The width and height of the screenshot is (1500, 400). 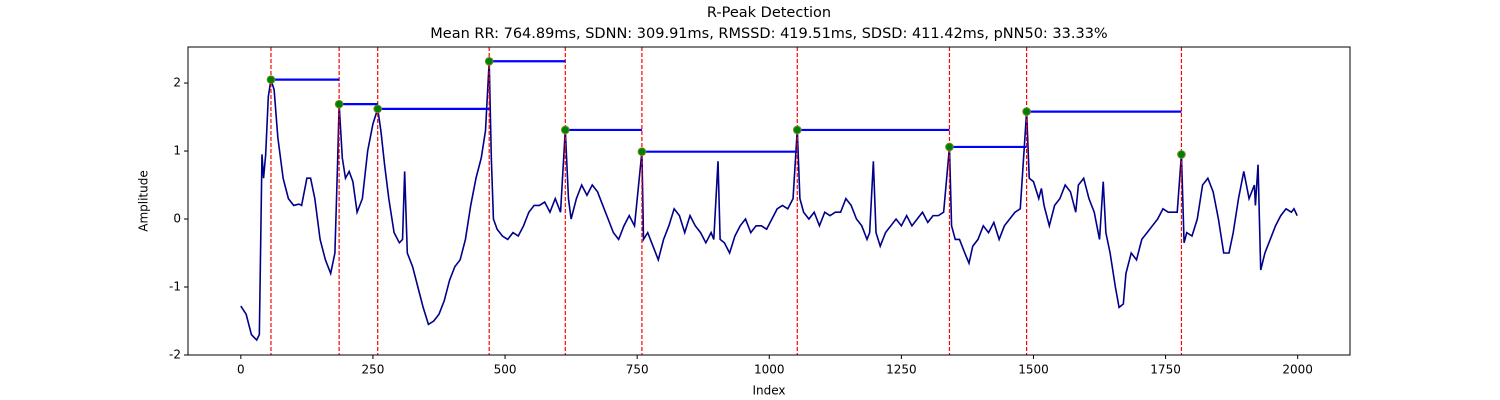 What do you see at coordinates (177, 219) in the screenshot?
I see `y-tick-label: 0` at bounding box center [177, 219].